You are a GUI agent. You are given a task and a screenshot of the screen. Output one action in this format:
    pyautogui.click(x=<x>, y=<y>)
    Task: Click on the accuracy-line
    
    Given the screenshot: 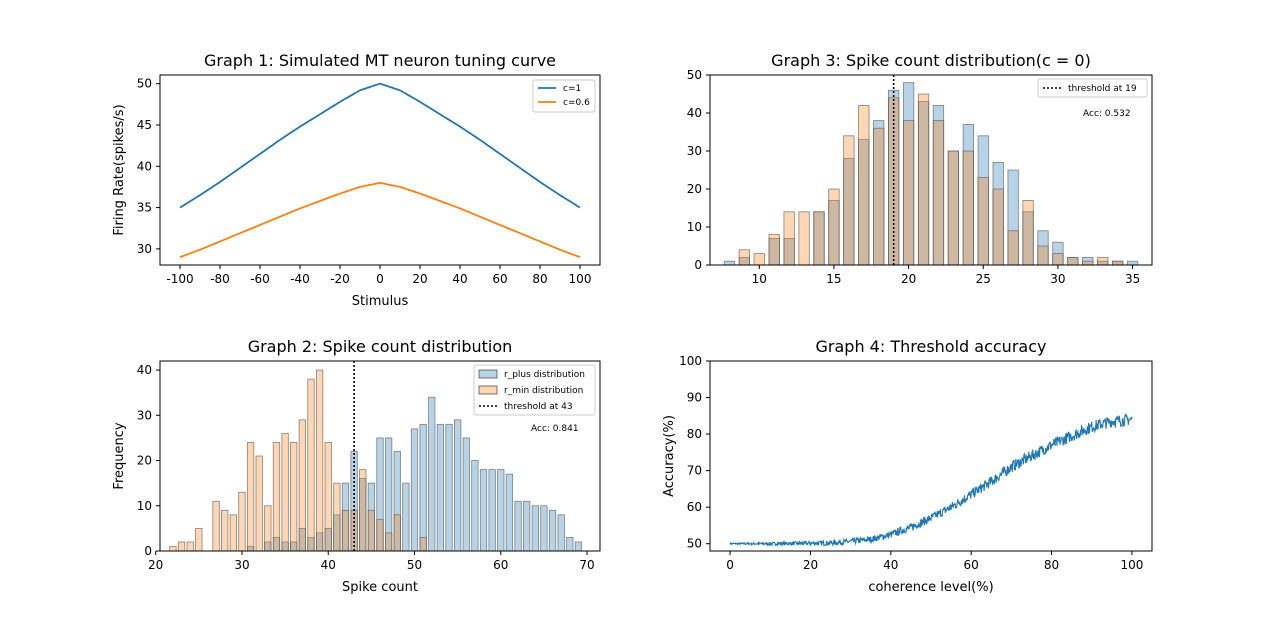 What is the action you would take?
    pyautogui.click(x=931, y=479)
    